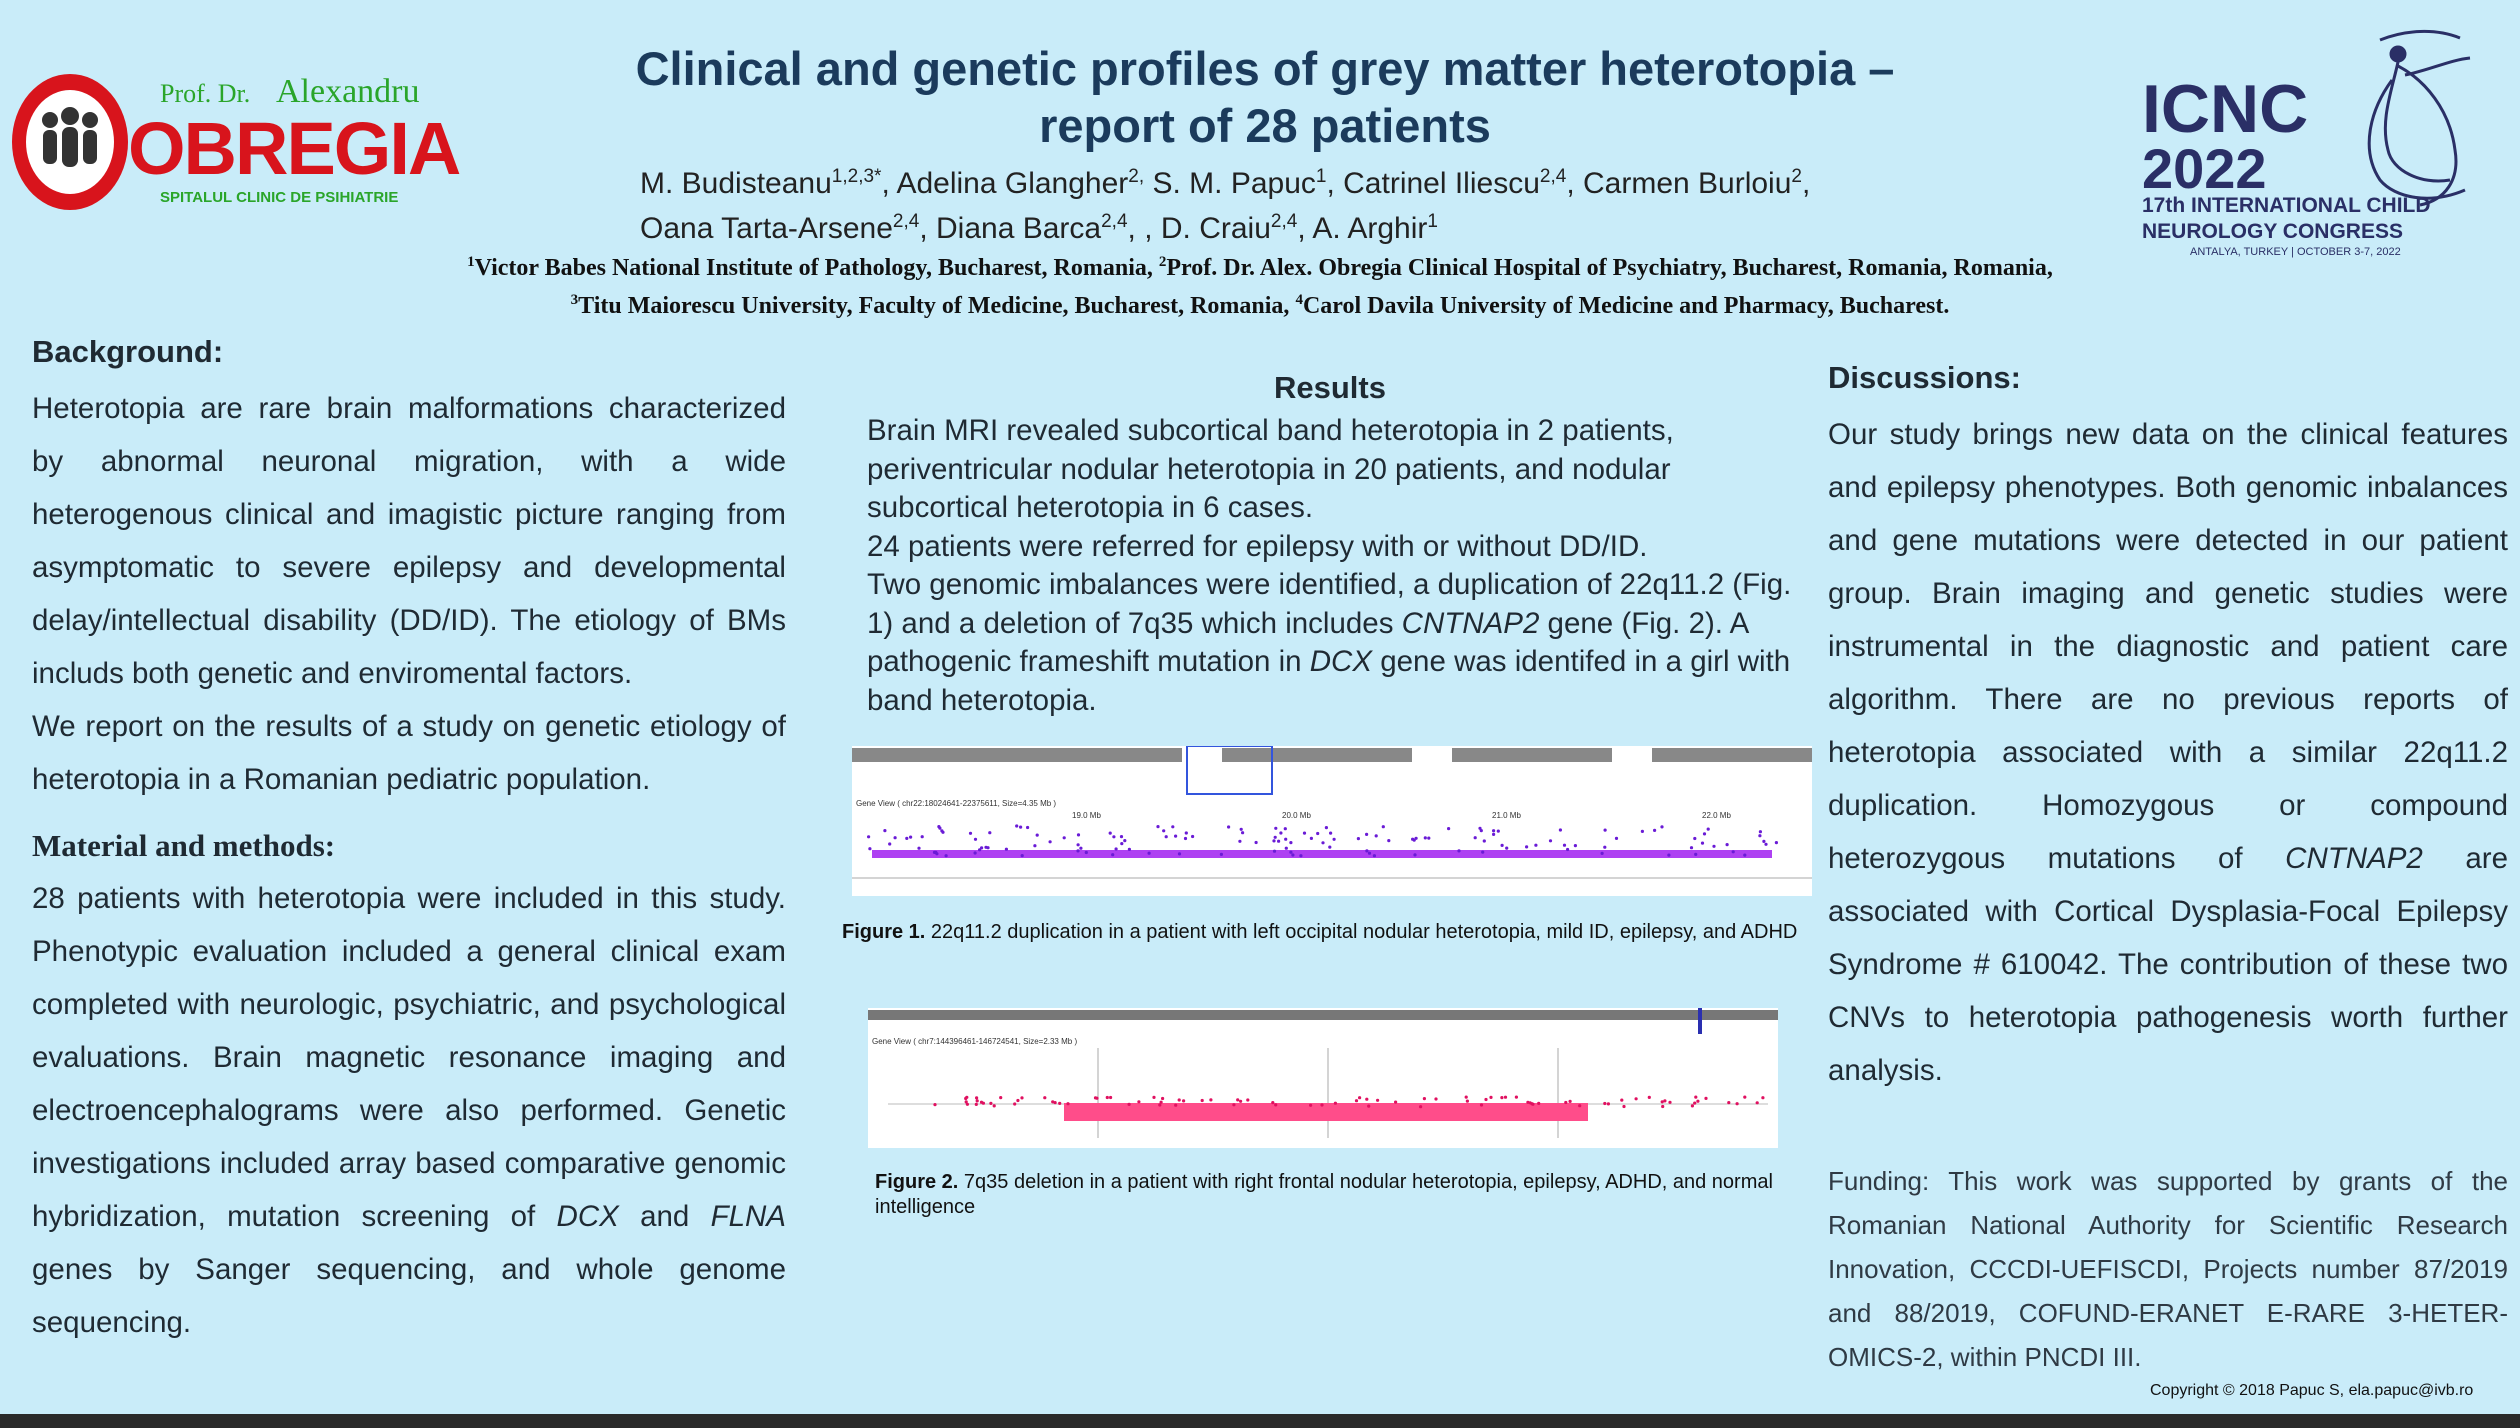 The height and width of the screenshot is (1428, 2520). Describe the element at coordinates (1332, 755) in the screenshot. I see `fig1-chromosome-band` at that location.